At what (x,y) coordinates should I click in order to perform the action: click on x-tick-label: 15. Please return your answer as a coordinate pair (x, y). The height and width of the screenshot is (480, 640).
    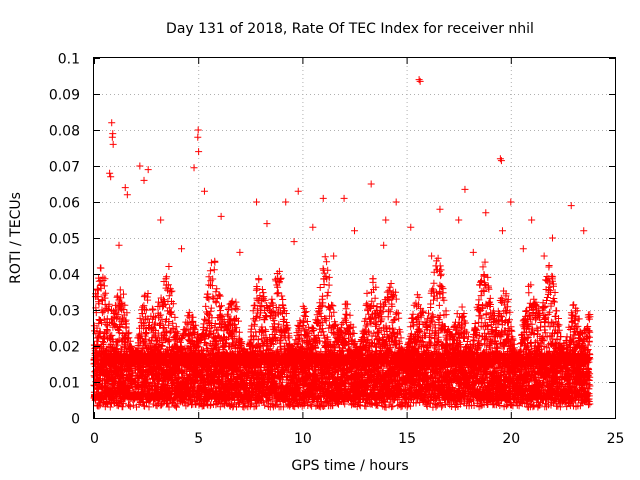
    Looking at the image, I should click on (407, 439).